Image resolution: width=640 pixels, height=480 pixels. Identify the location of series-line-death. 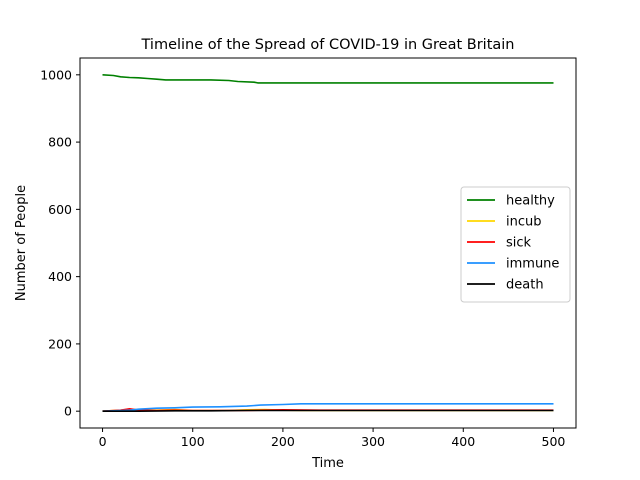
(328, 410).